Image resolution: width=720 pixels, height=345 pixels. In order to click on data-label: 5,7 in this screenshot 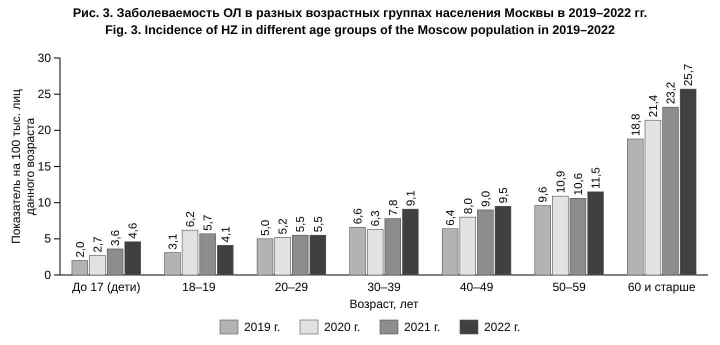, I will do `click(208, 222)`.